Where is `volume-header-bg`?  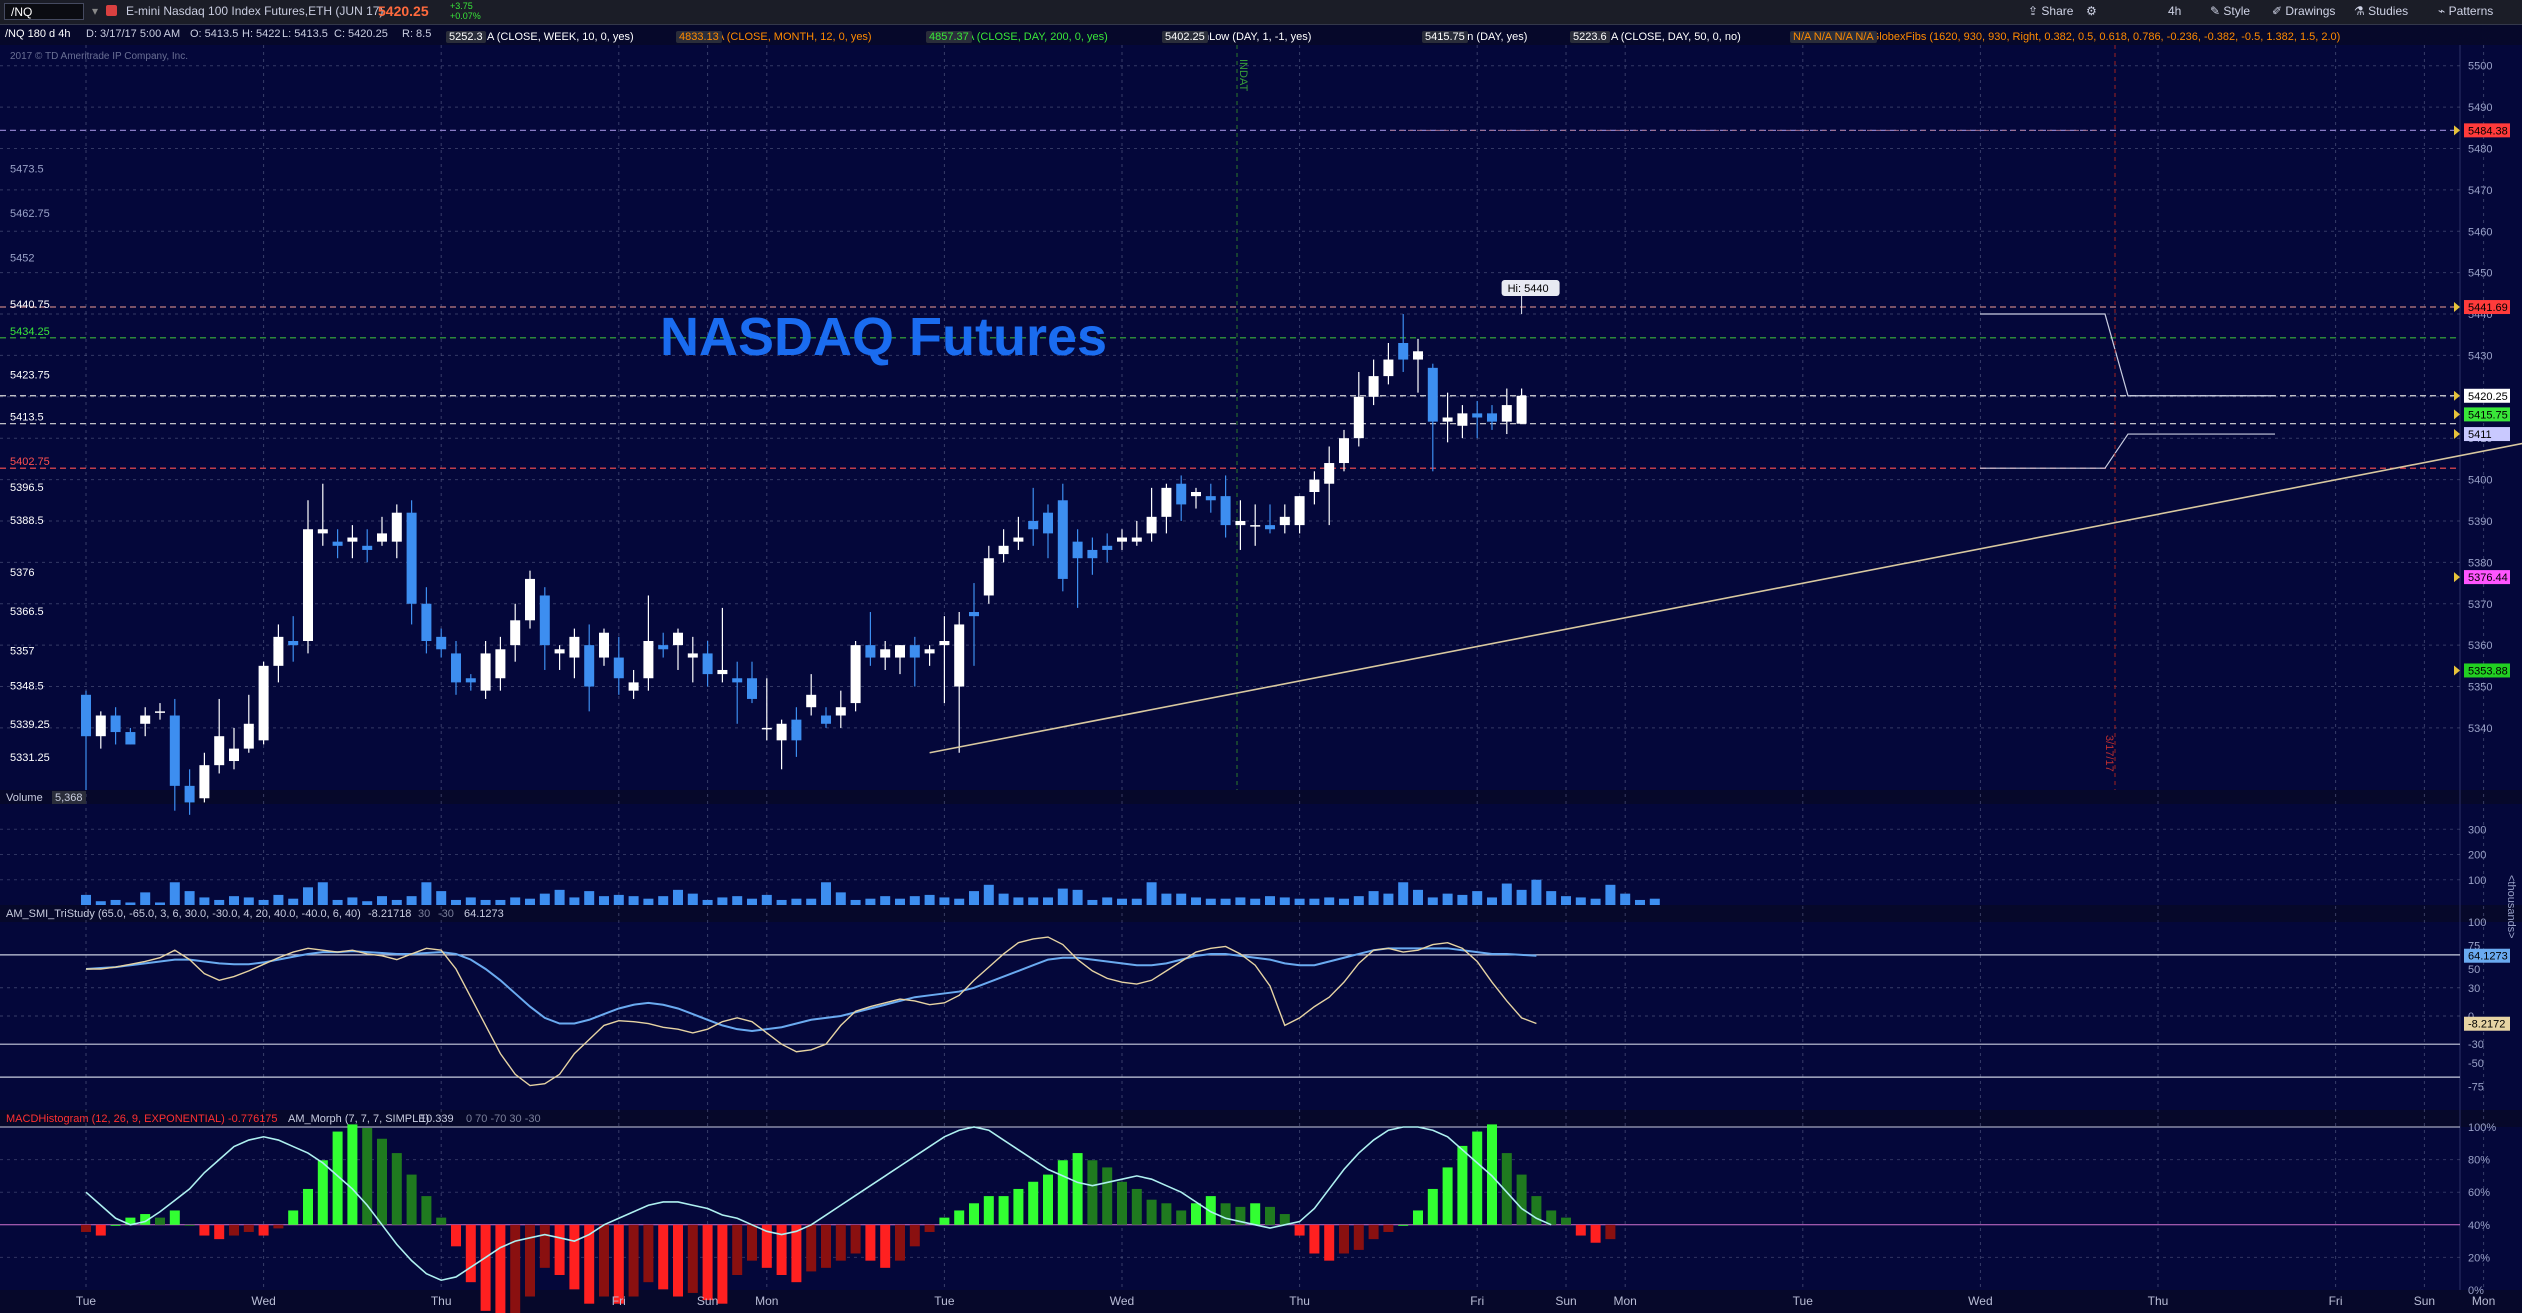 volume-header-bg is located at coordinates (1261, 797).